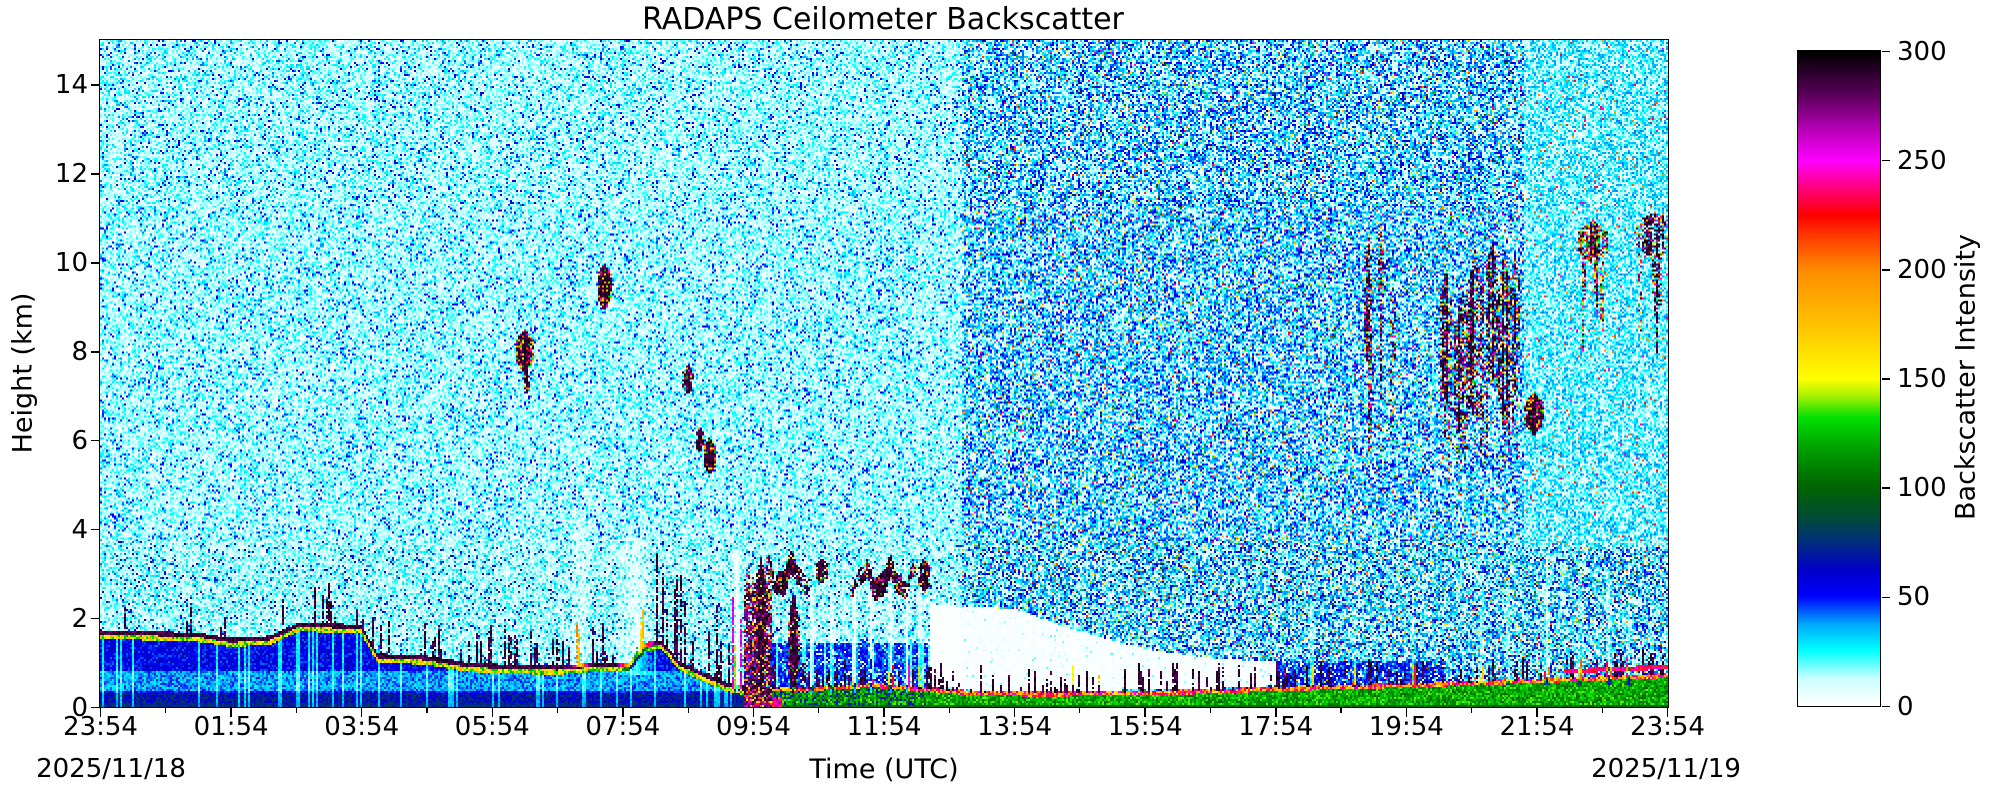 The height and width of the screenshot is (800, 2000). What do you see at coordinates (1666, 769) in the screenshot?
I see `x-axis-date-right: 2025/11/19` at bounding box center [1666, 769].